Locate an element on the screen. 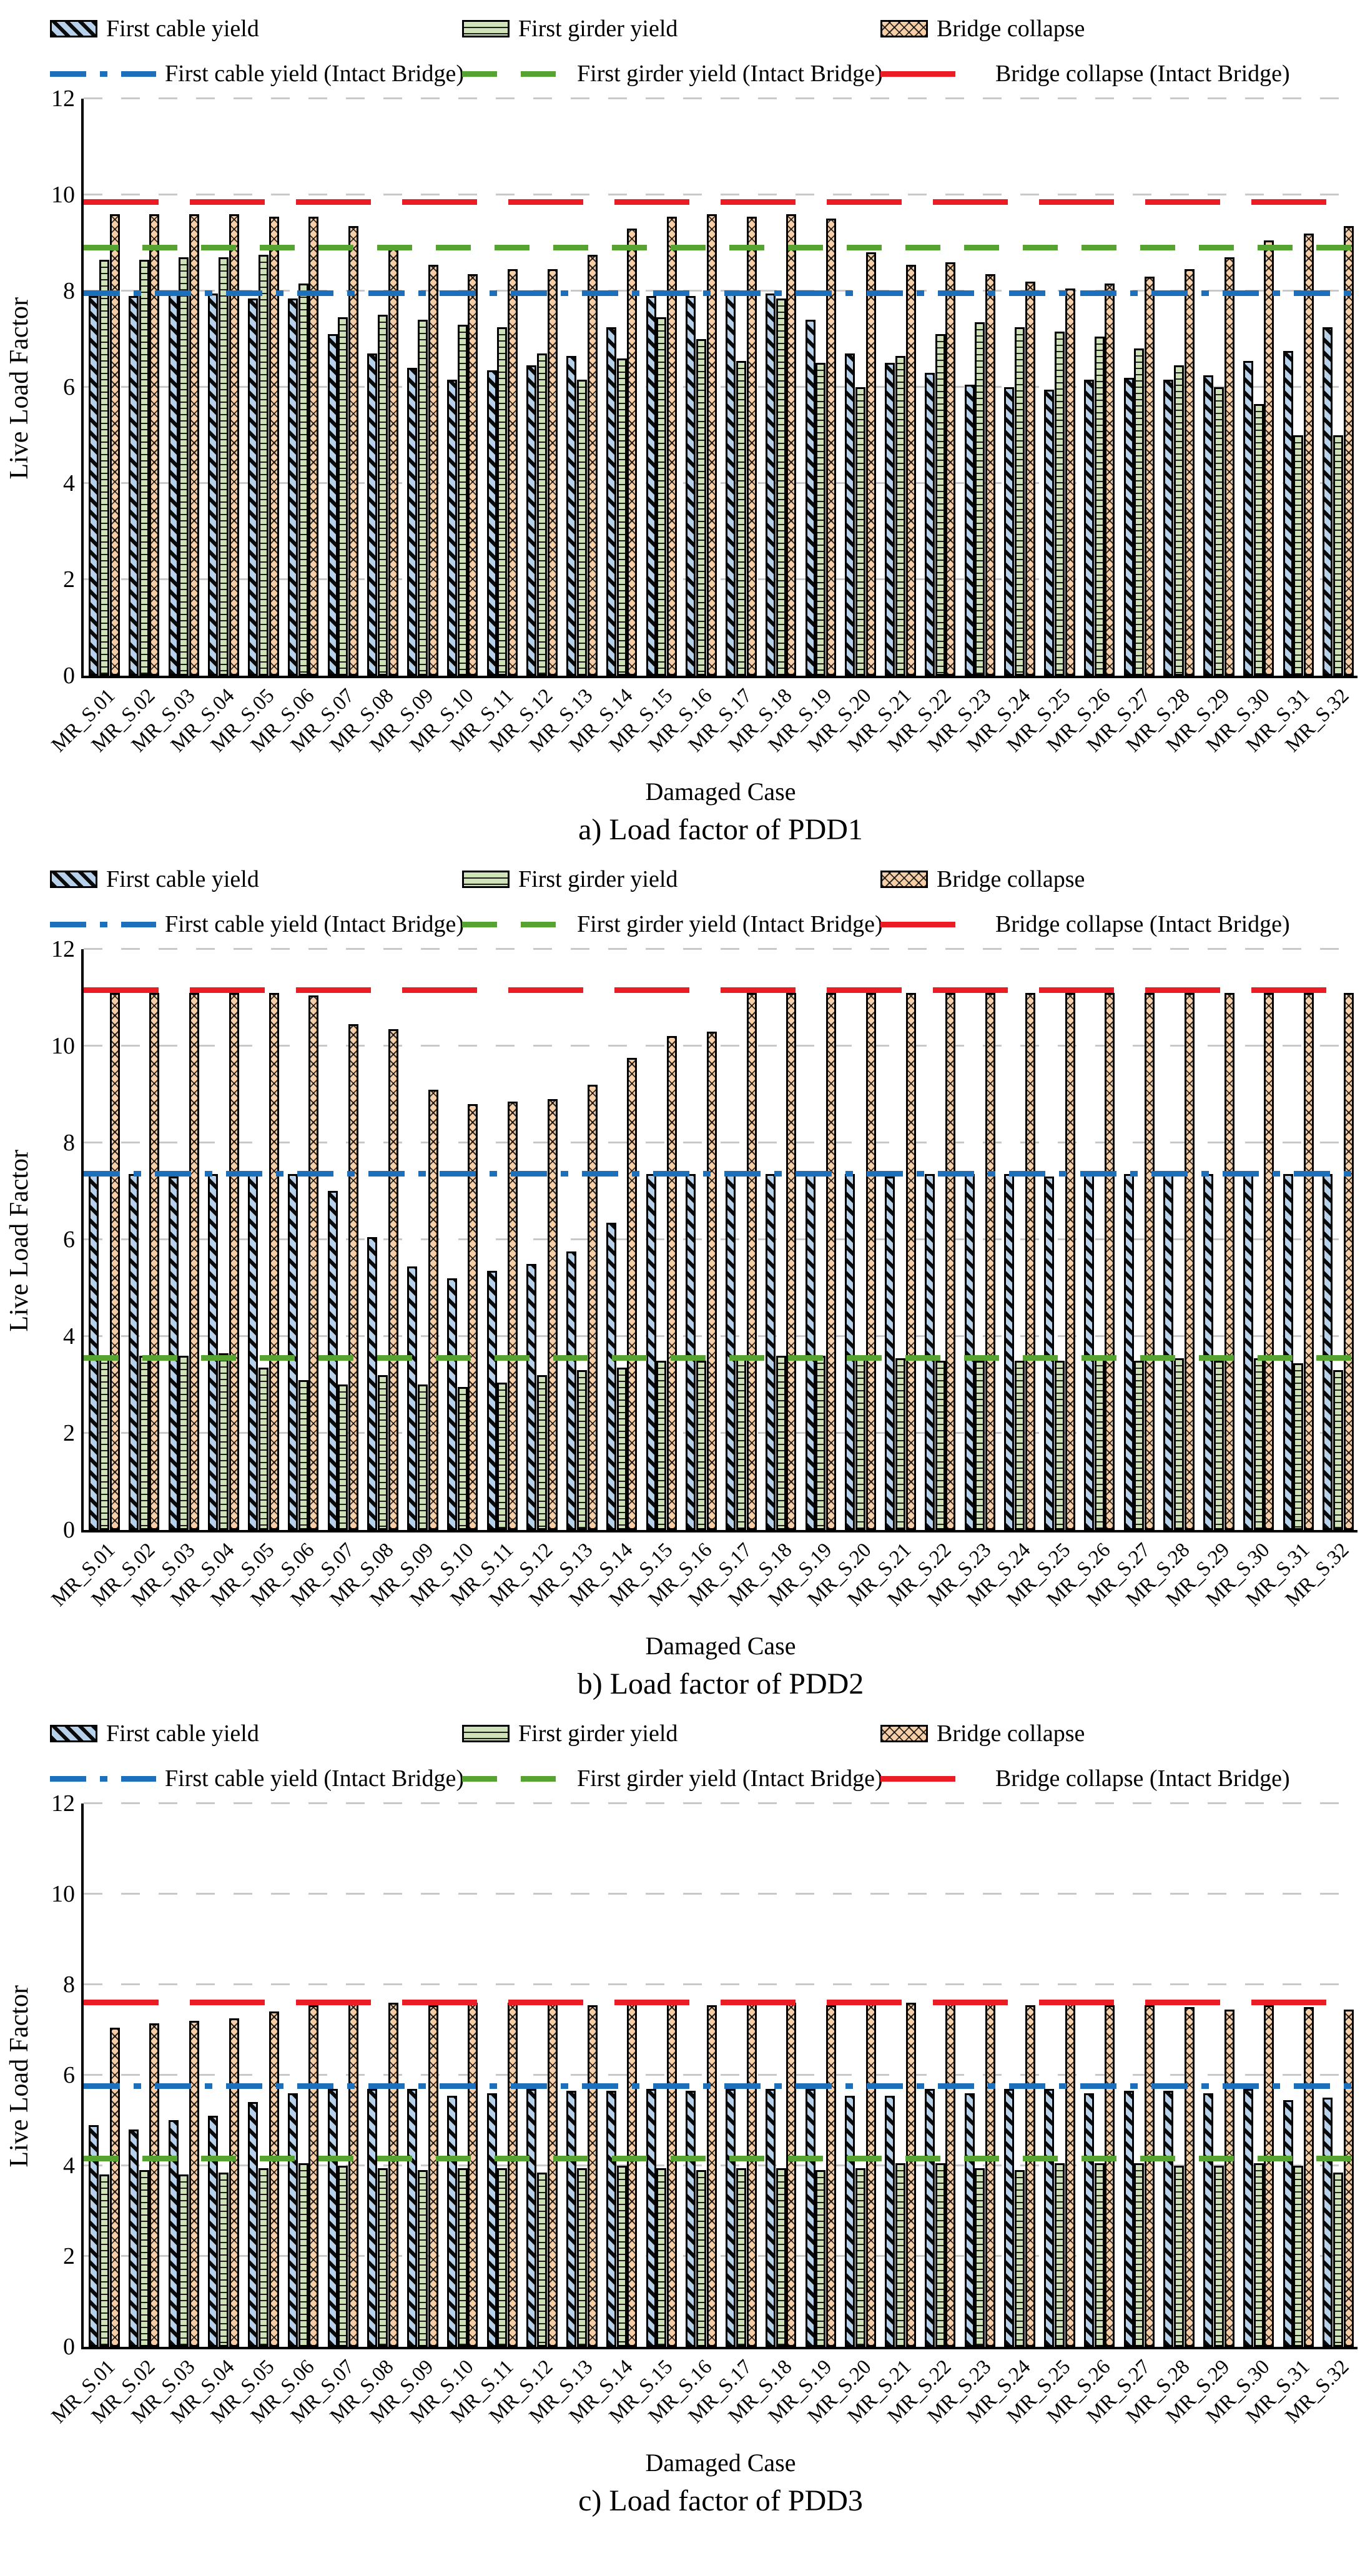 The width and height of the screenshot is (1360, 2576). bar-girder-MR_S.19 is located at coordinates (821, 2259).